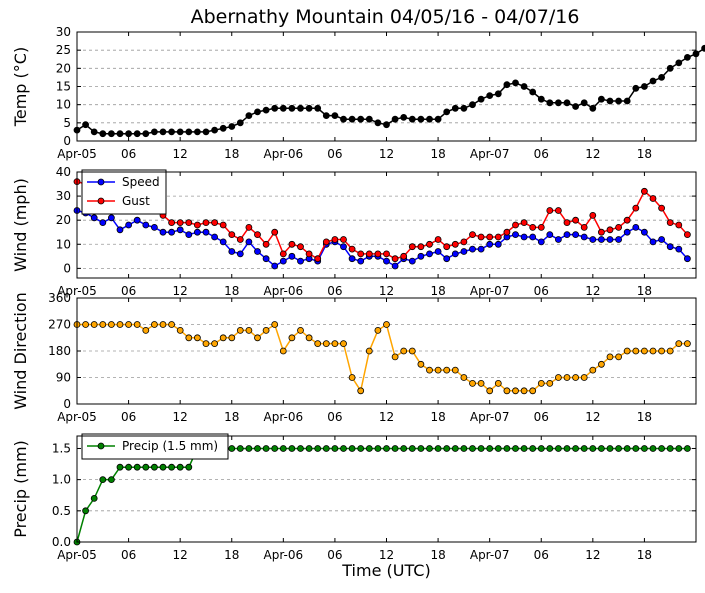  Describe the element at coordinates (59, 351) in the screenshot. I see `y-tick-label: 180` at that location.